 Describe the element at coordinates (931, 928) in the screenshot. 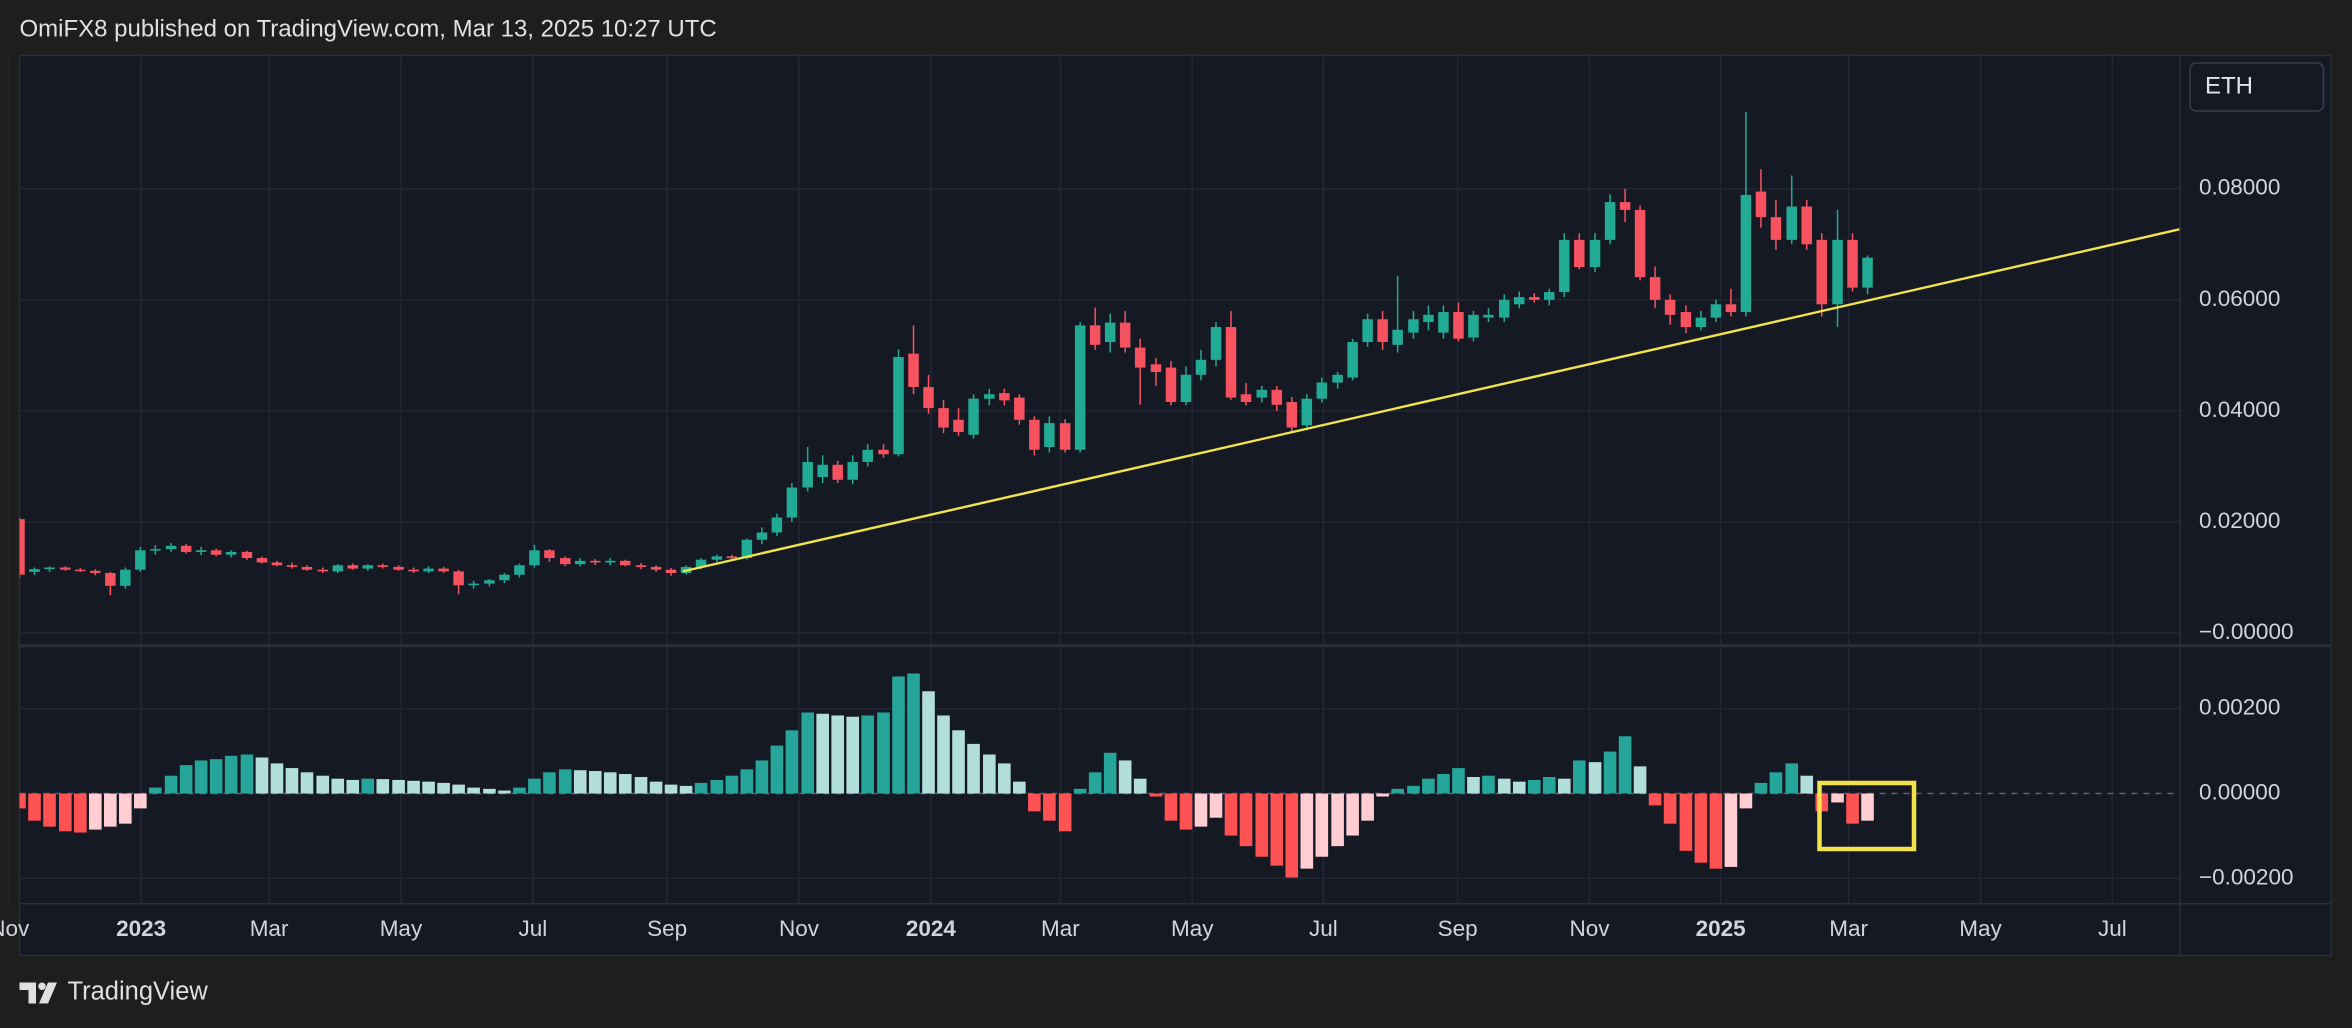

I see `x-tick-label: 2024` at that location.